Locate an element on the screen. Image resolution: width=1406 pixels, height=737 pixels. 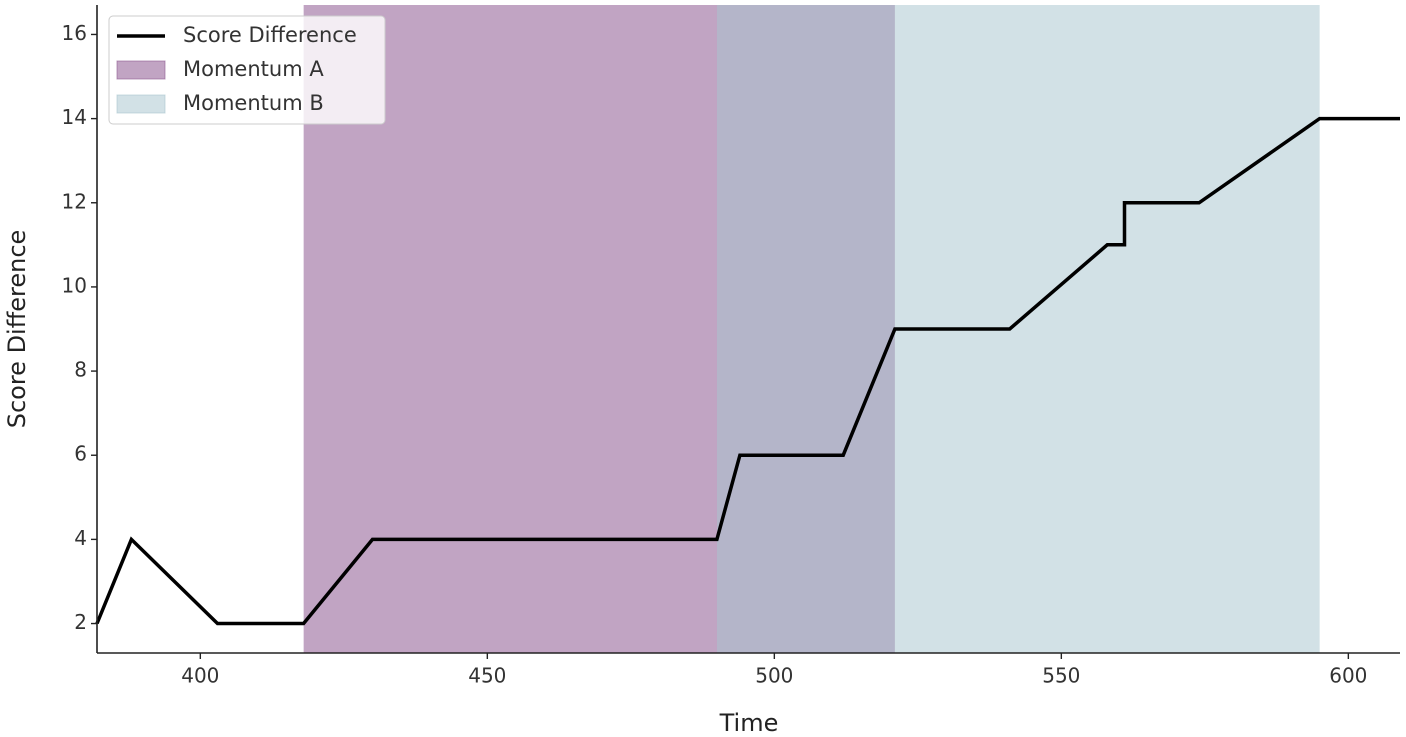
y-tick-label: 8 is located at coordinates (80, 370).